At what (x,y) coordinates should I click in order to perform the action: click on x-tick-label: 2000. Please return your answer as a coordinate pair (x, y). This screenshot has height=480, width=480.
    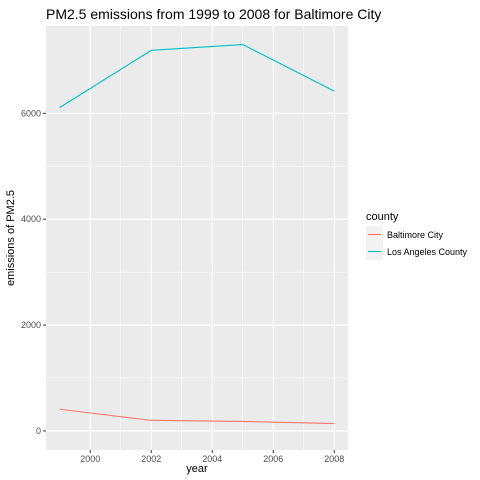
    Looking at the image, I should click on (90, 459).